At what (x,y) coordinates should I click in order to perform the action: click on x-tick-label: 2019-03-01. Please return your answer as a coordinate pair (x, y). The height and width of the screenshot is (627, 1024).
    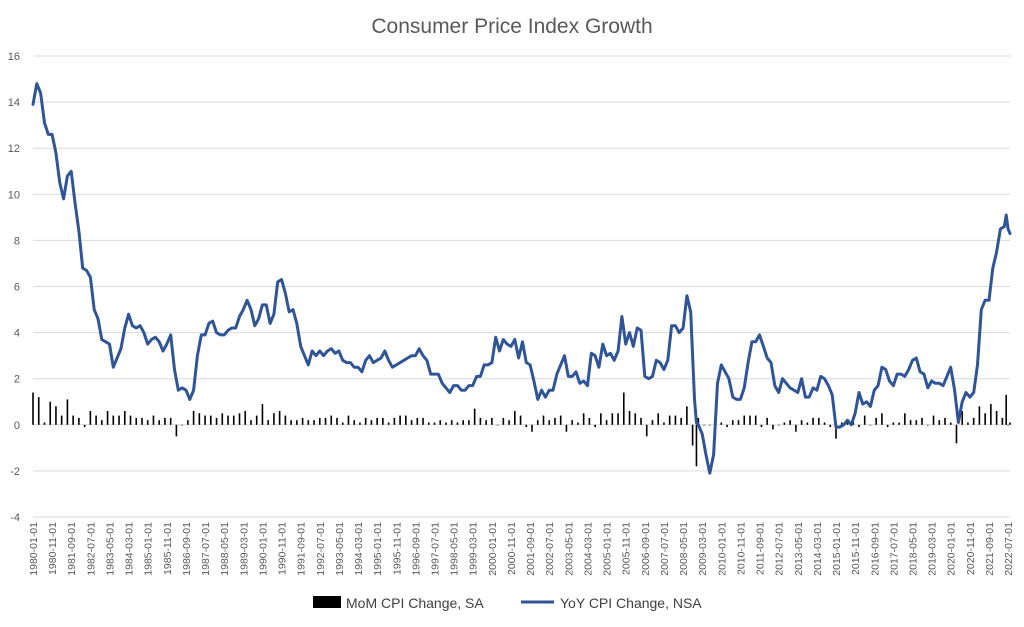
    Looking at the image, I should click on (933, 549).